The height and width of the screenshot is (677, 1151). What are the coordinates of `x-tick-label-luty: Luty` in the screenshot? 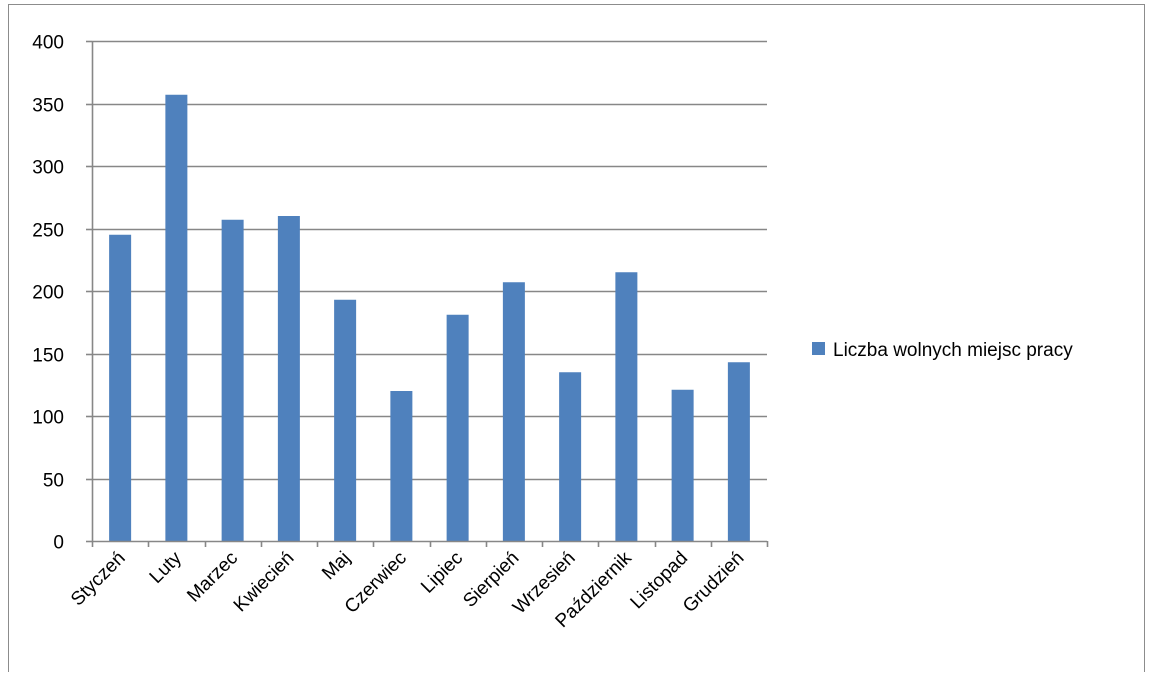 It's located at (166, 567).